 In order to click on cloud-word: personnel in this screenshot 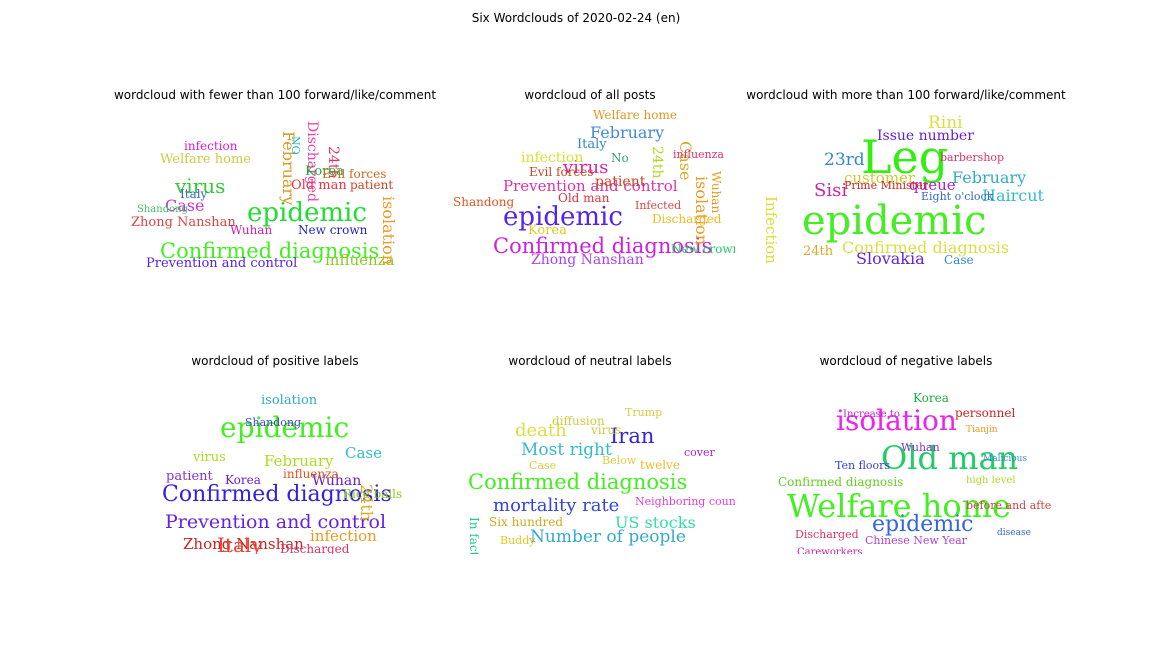, I will do `click(985, 413)`.